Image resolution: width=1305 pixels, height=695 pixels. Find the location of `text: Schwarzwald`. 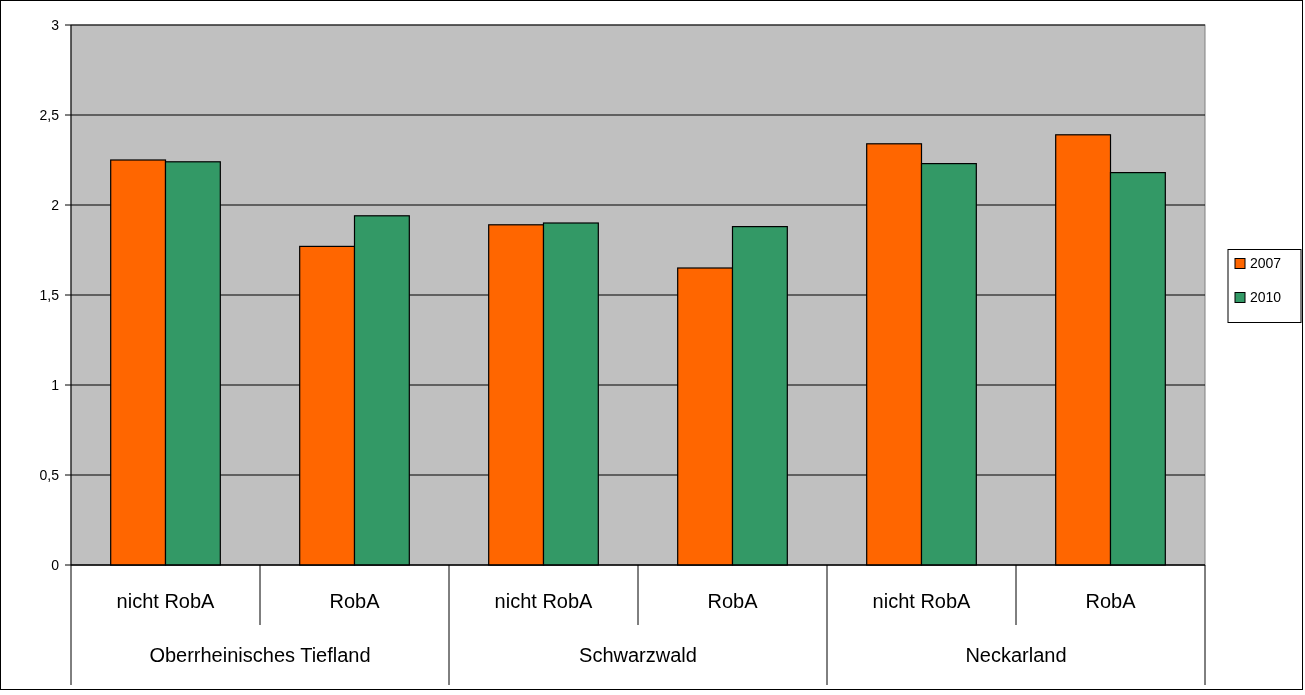

text: Schwarzwald is located at coordinates (638, 655).